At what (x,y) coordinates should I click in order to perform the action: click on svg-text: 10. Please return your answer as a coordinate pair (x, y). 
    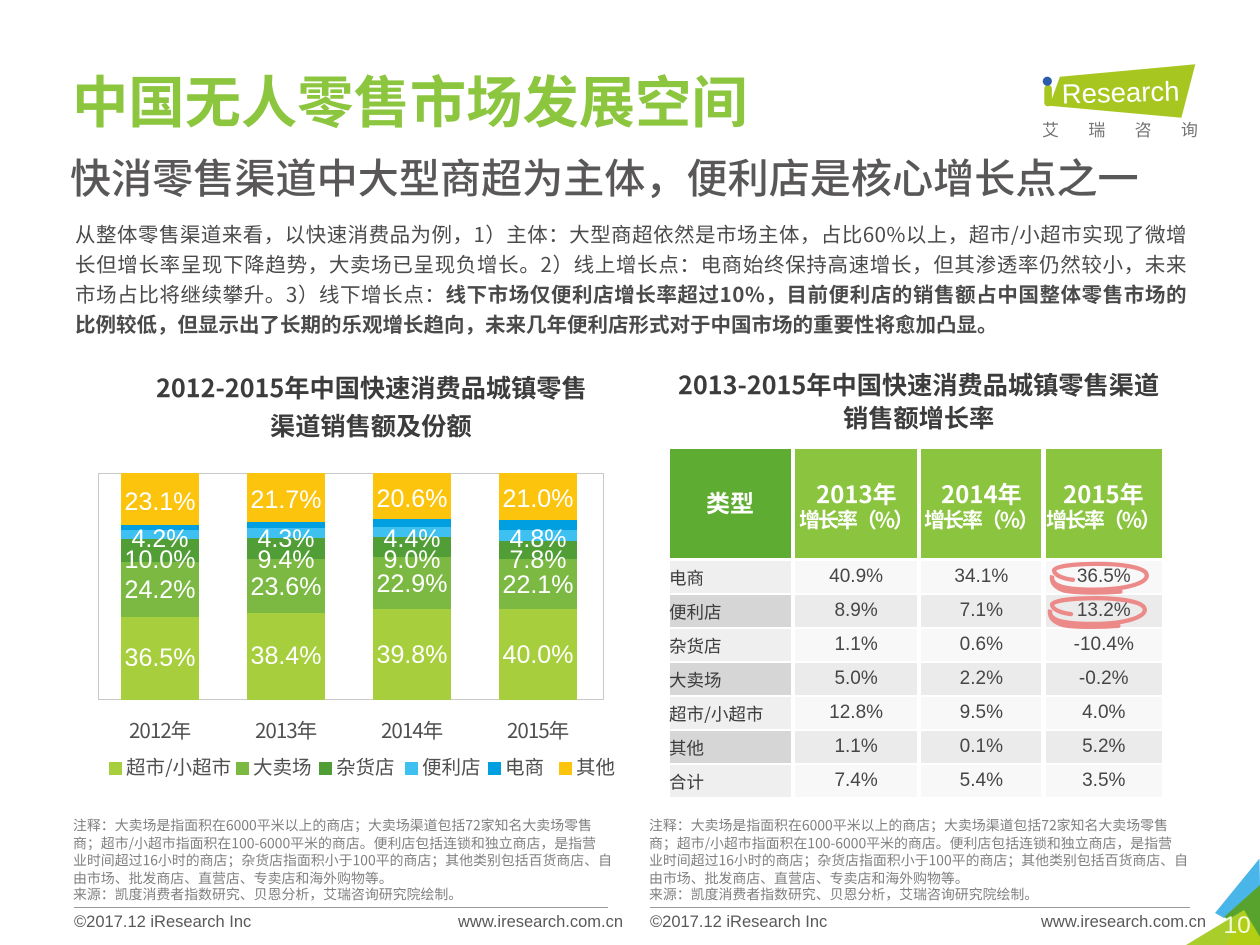
    Looking at the image, I should click on (1237, 925).